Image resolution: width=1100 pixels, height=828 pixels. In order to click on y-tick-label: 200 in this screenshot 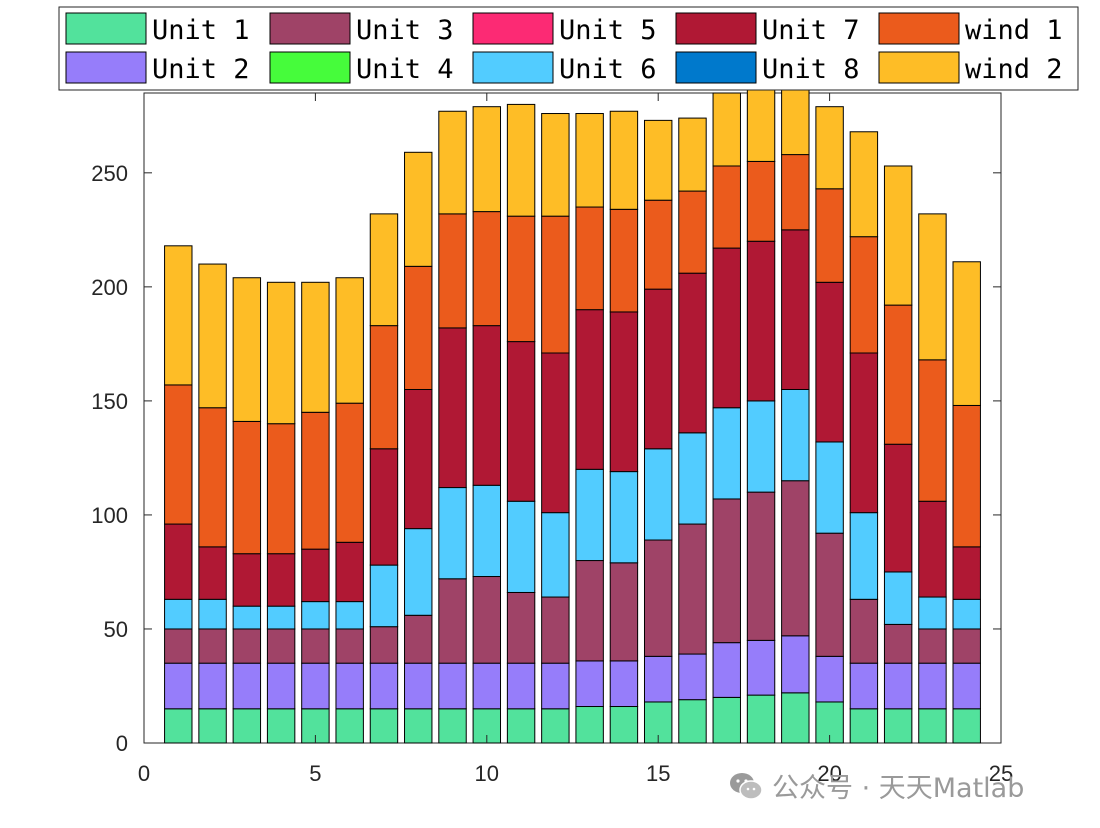, I will do `click(109, 287)`.